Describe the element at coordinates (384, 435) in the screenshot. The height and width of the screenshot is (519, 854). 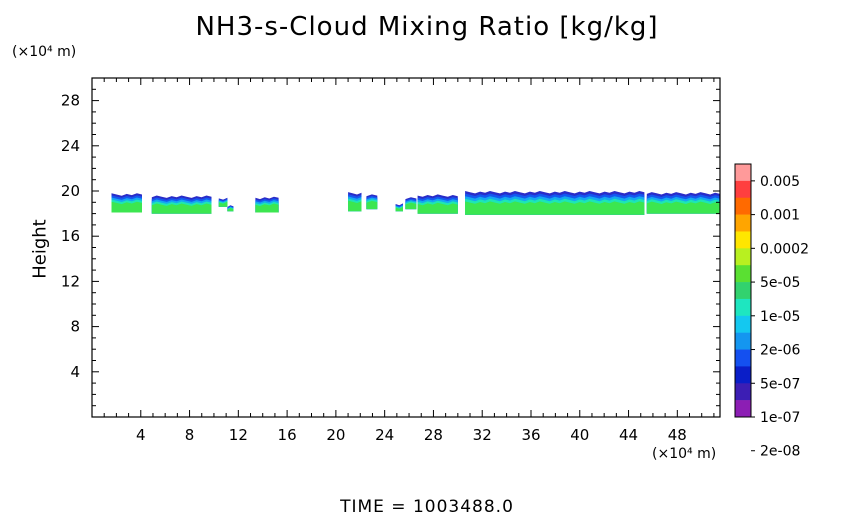
I see `x-tick-label: 24` at that location.